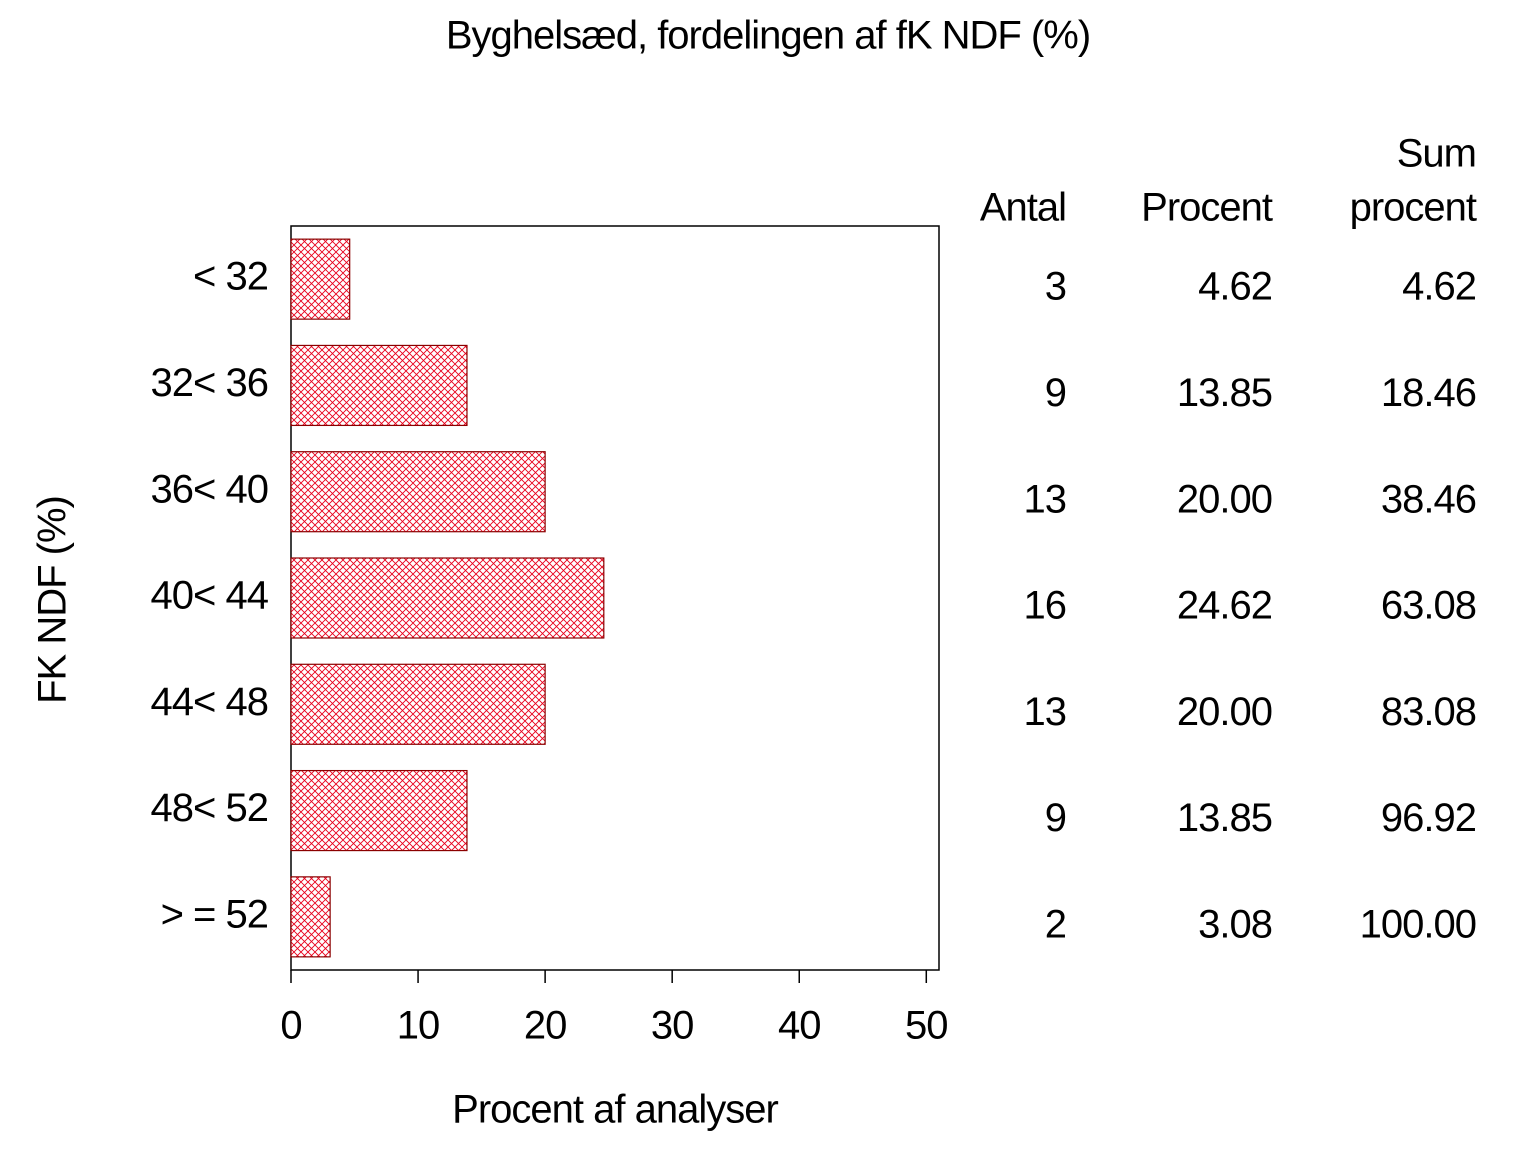 This screenshot has height=1152, width=1536. Describe the element at coordinates (210, 596) in the screenshot. I see `y-tick-label: 40< 44` at that location.